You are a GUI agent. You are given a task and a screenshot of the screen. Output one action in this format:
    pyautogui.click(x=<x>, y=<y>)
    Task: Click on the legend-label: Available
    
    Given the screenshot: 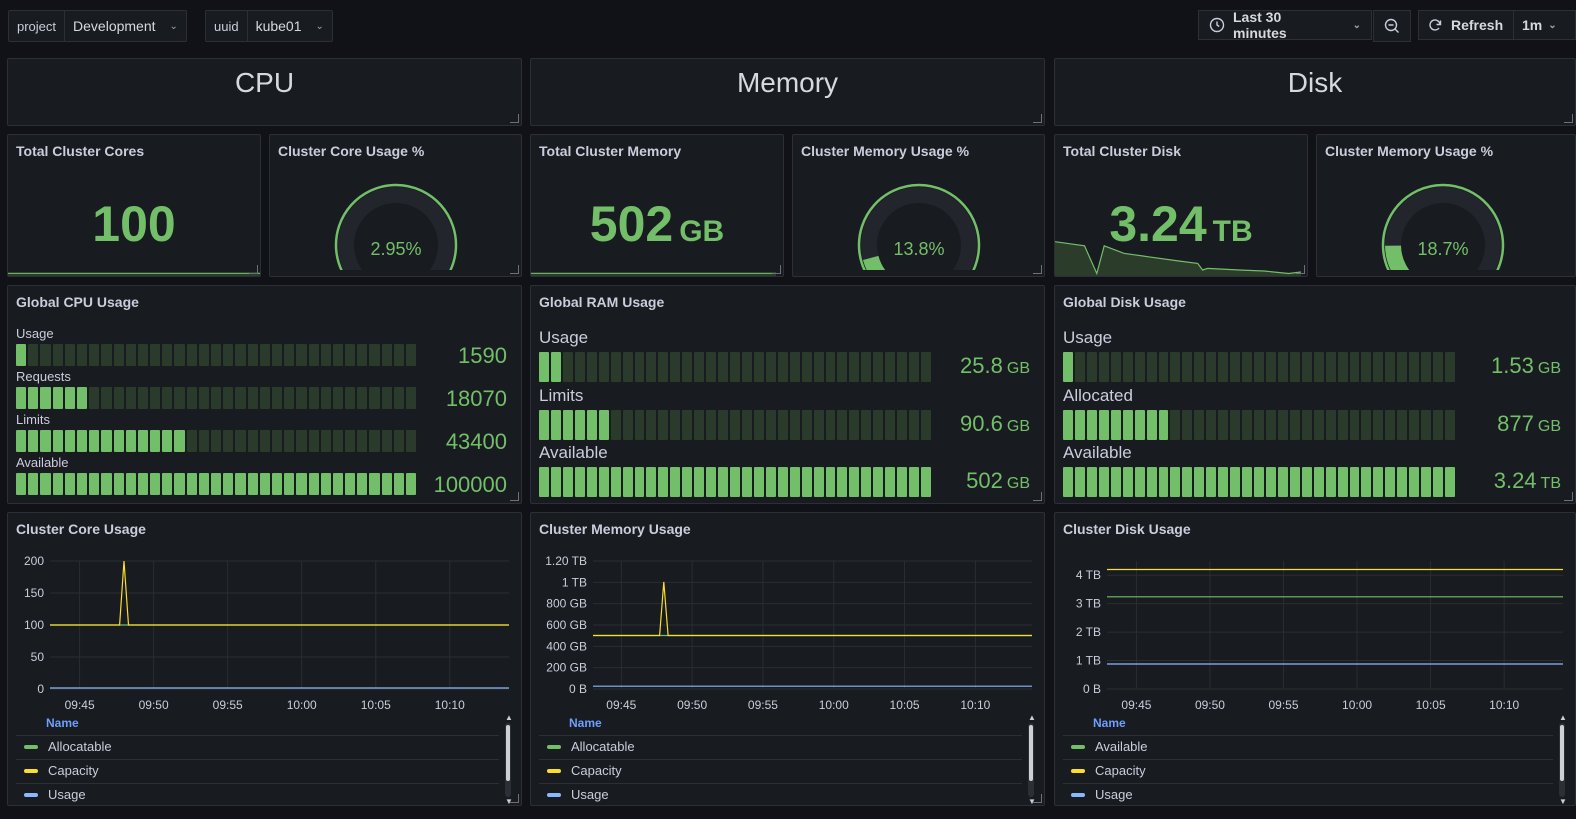 What is the action you would take?
    pyautogui.click(x=1121, y=746)
    